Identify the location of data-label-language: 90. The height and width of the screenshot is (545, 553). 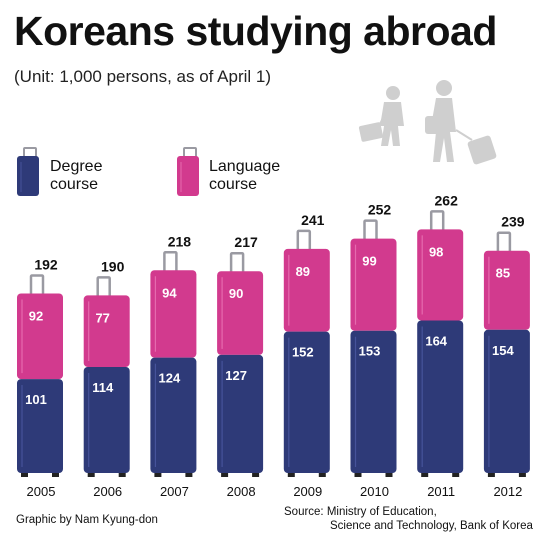
(236, 293).